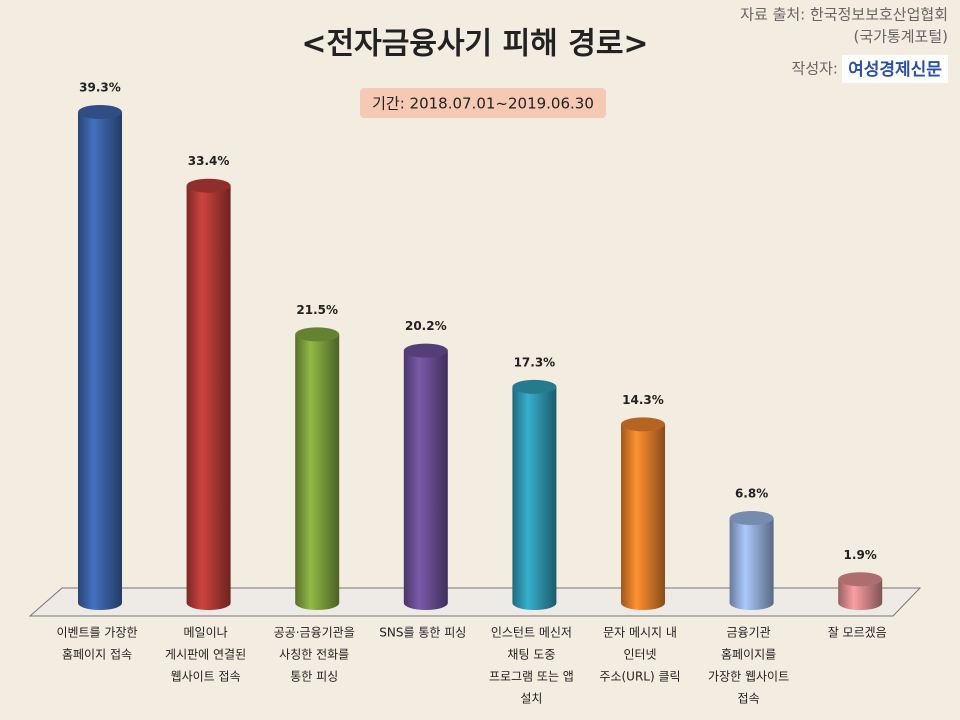  What do you see at coordinates (100, 88) in the screenshot?
I see `value-label: 39.3%` at bounding box center [100, 88].